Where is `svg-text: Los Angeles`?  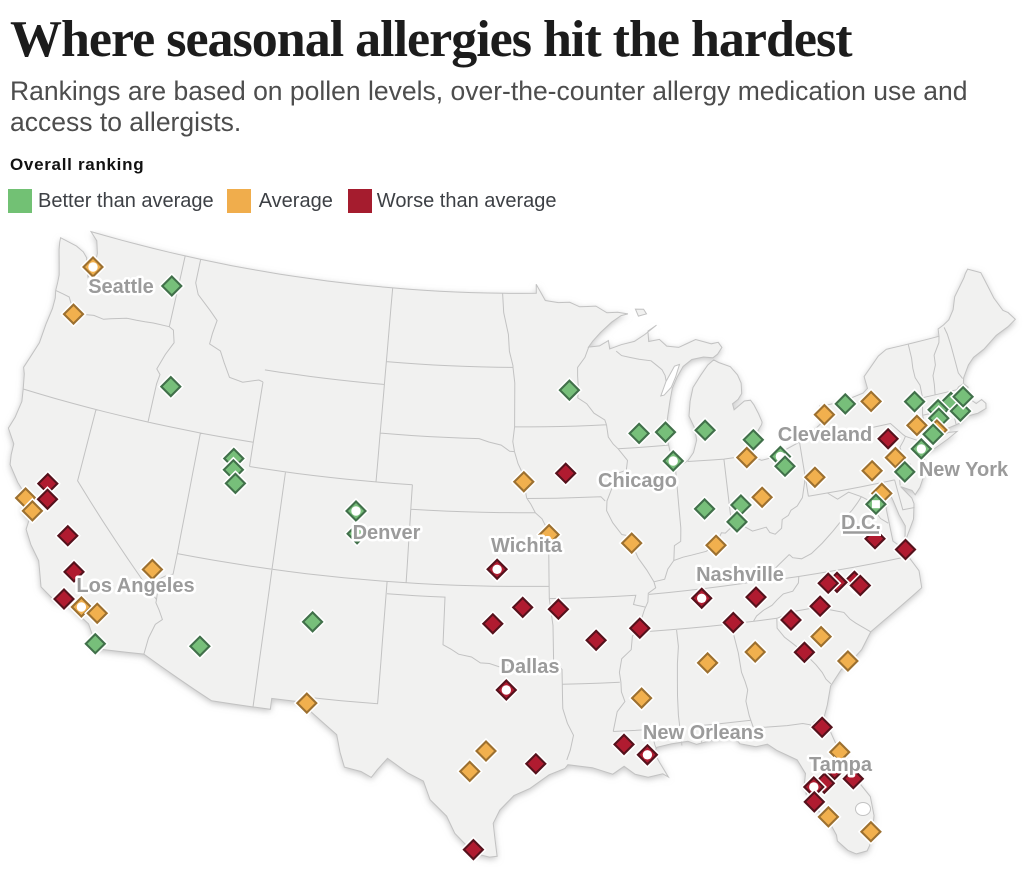 svg-text: Los Angeles is located at coordinates (135, 586).